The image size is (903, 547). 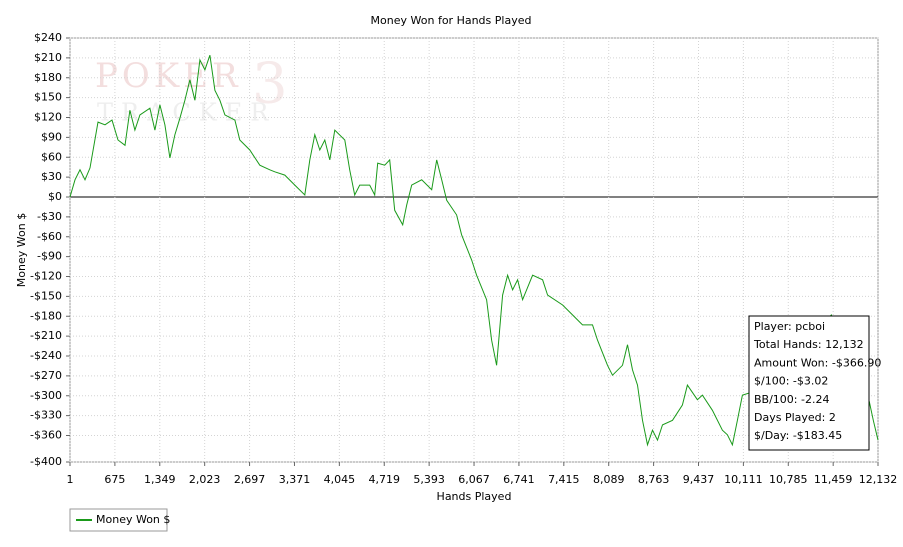 What do you see at coordinates (817, 362) in the screenshot?
I see `info-line: Amount Won: -$366.90` at bounding box center [817, 362].